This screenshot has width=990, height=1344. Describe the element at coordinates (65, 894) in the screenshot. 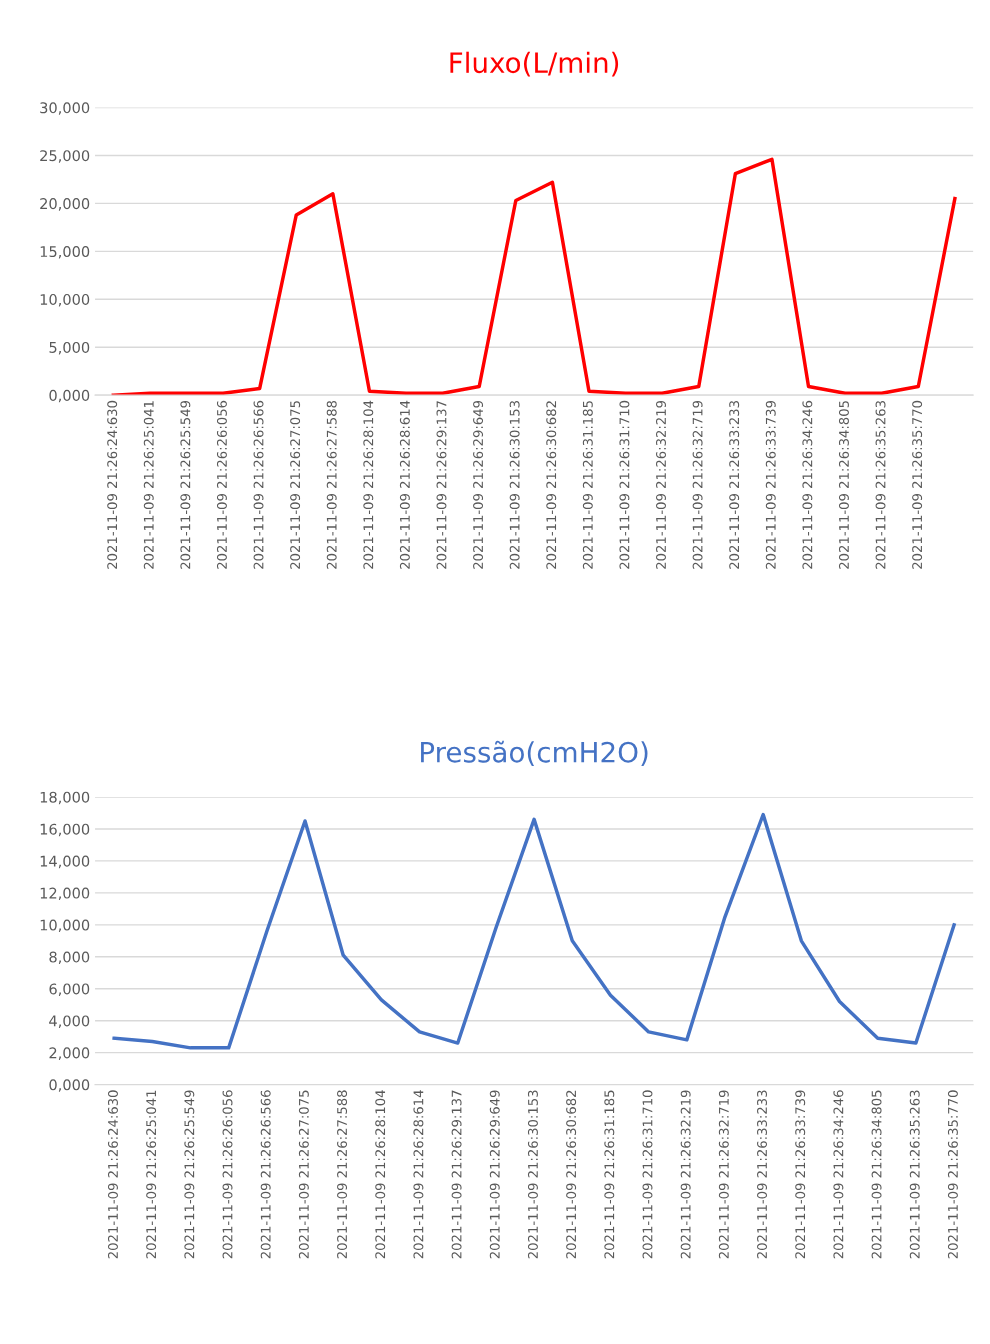

I see `y-tick-label: 12,000` at that location.